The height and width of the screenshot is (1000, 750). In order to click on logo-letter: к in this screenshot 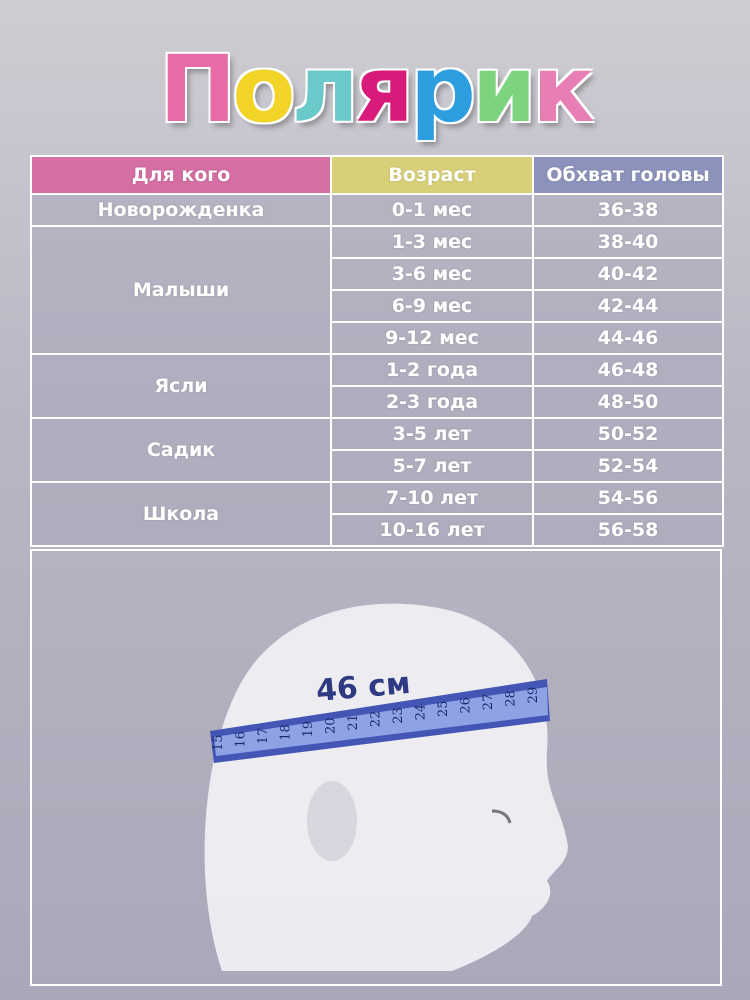, I will do `click(563, 89)`.